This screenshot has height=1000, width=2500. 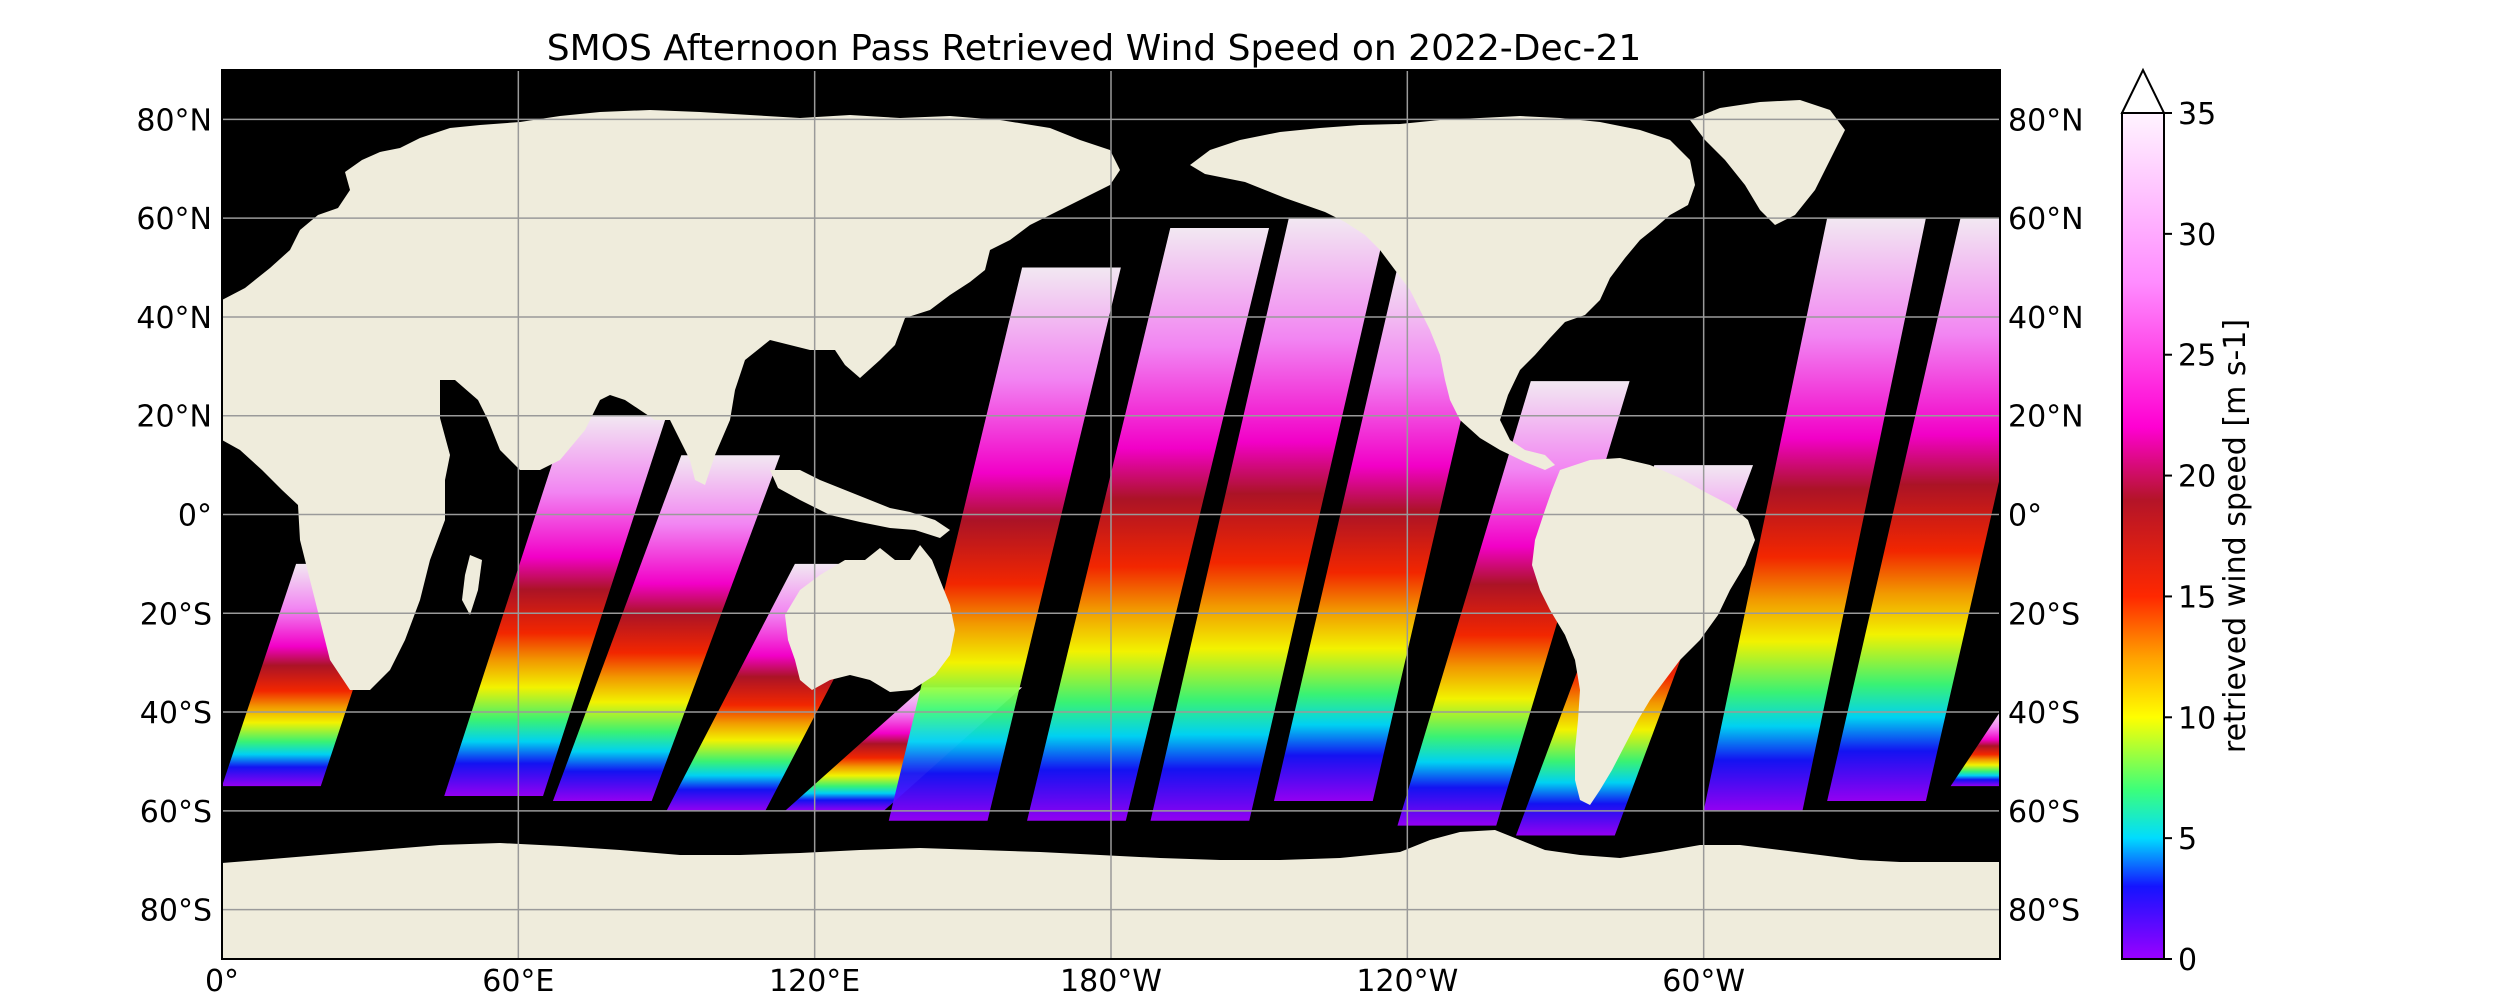 I want to click on lat-tick-label-right: 80°S, so click(x=2044, y=911).